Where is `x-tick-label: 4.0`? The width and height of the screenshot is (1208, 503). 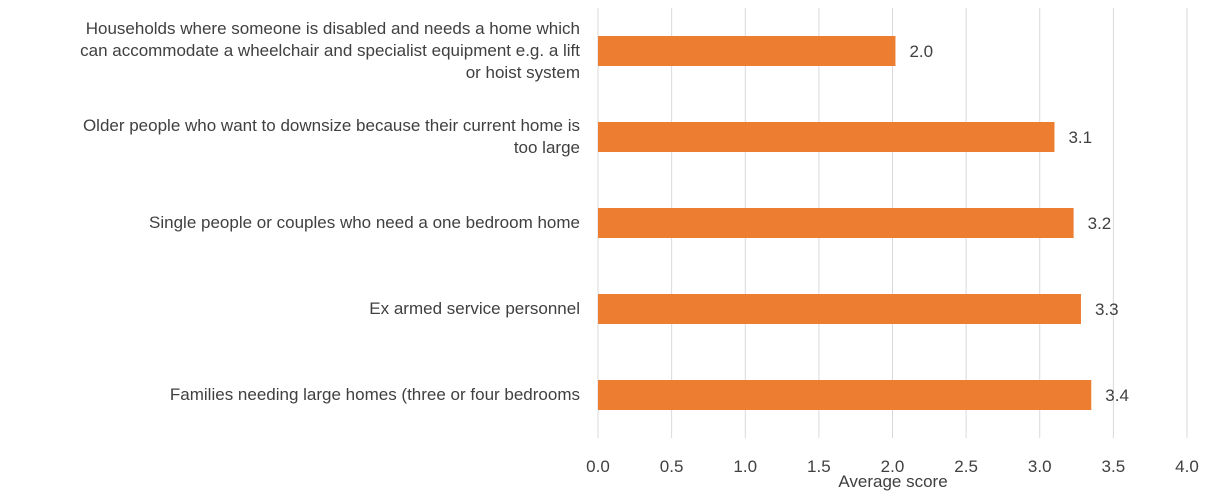
x-tick-label: 4.0 is located at coordinates (1187, 466).